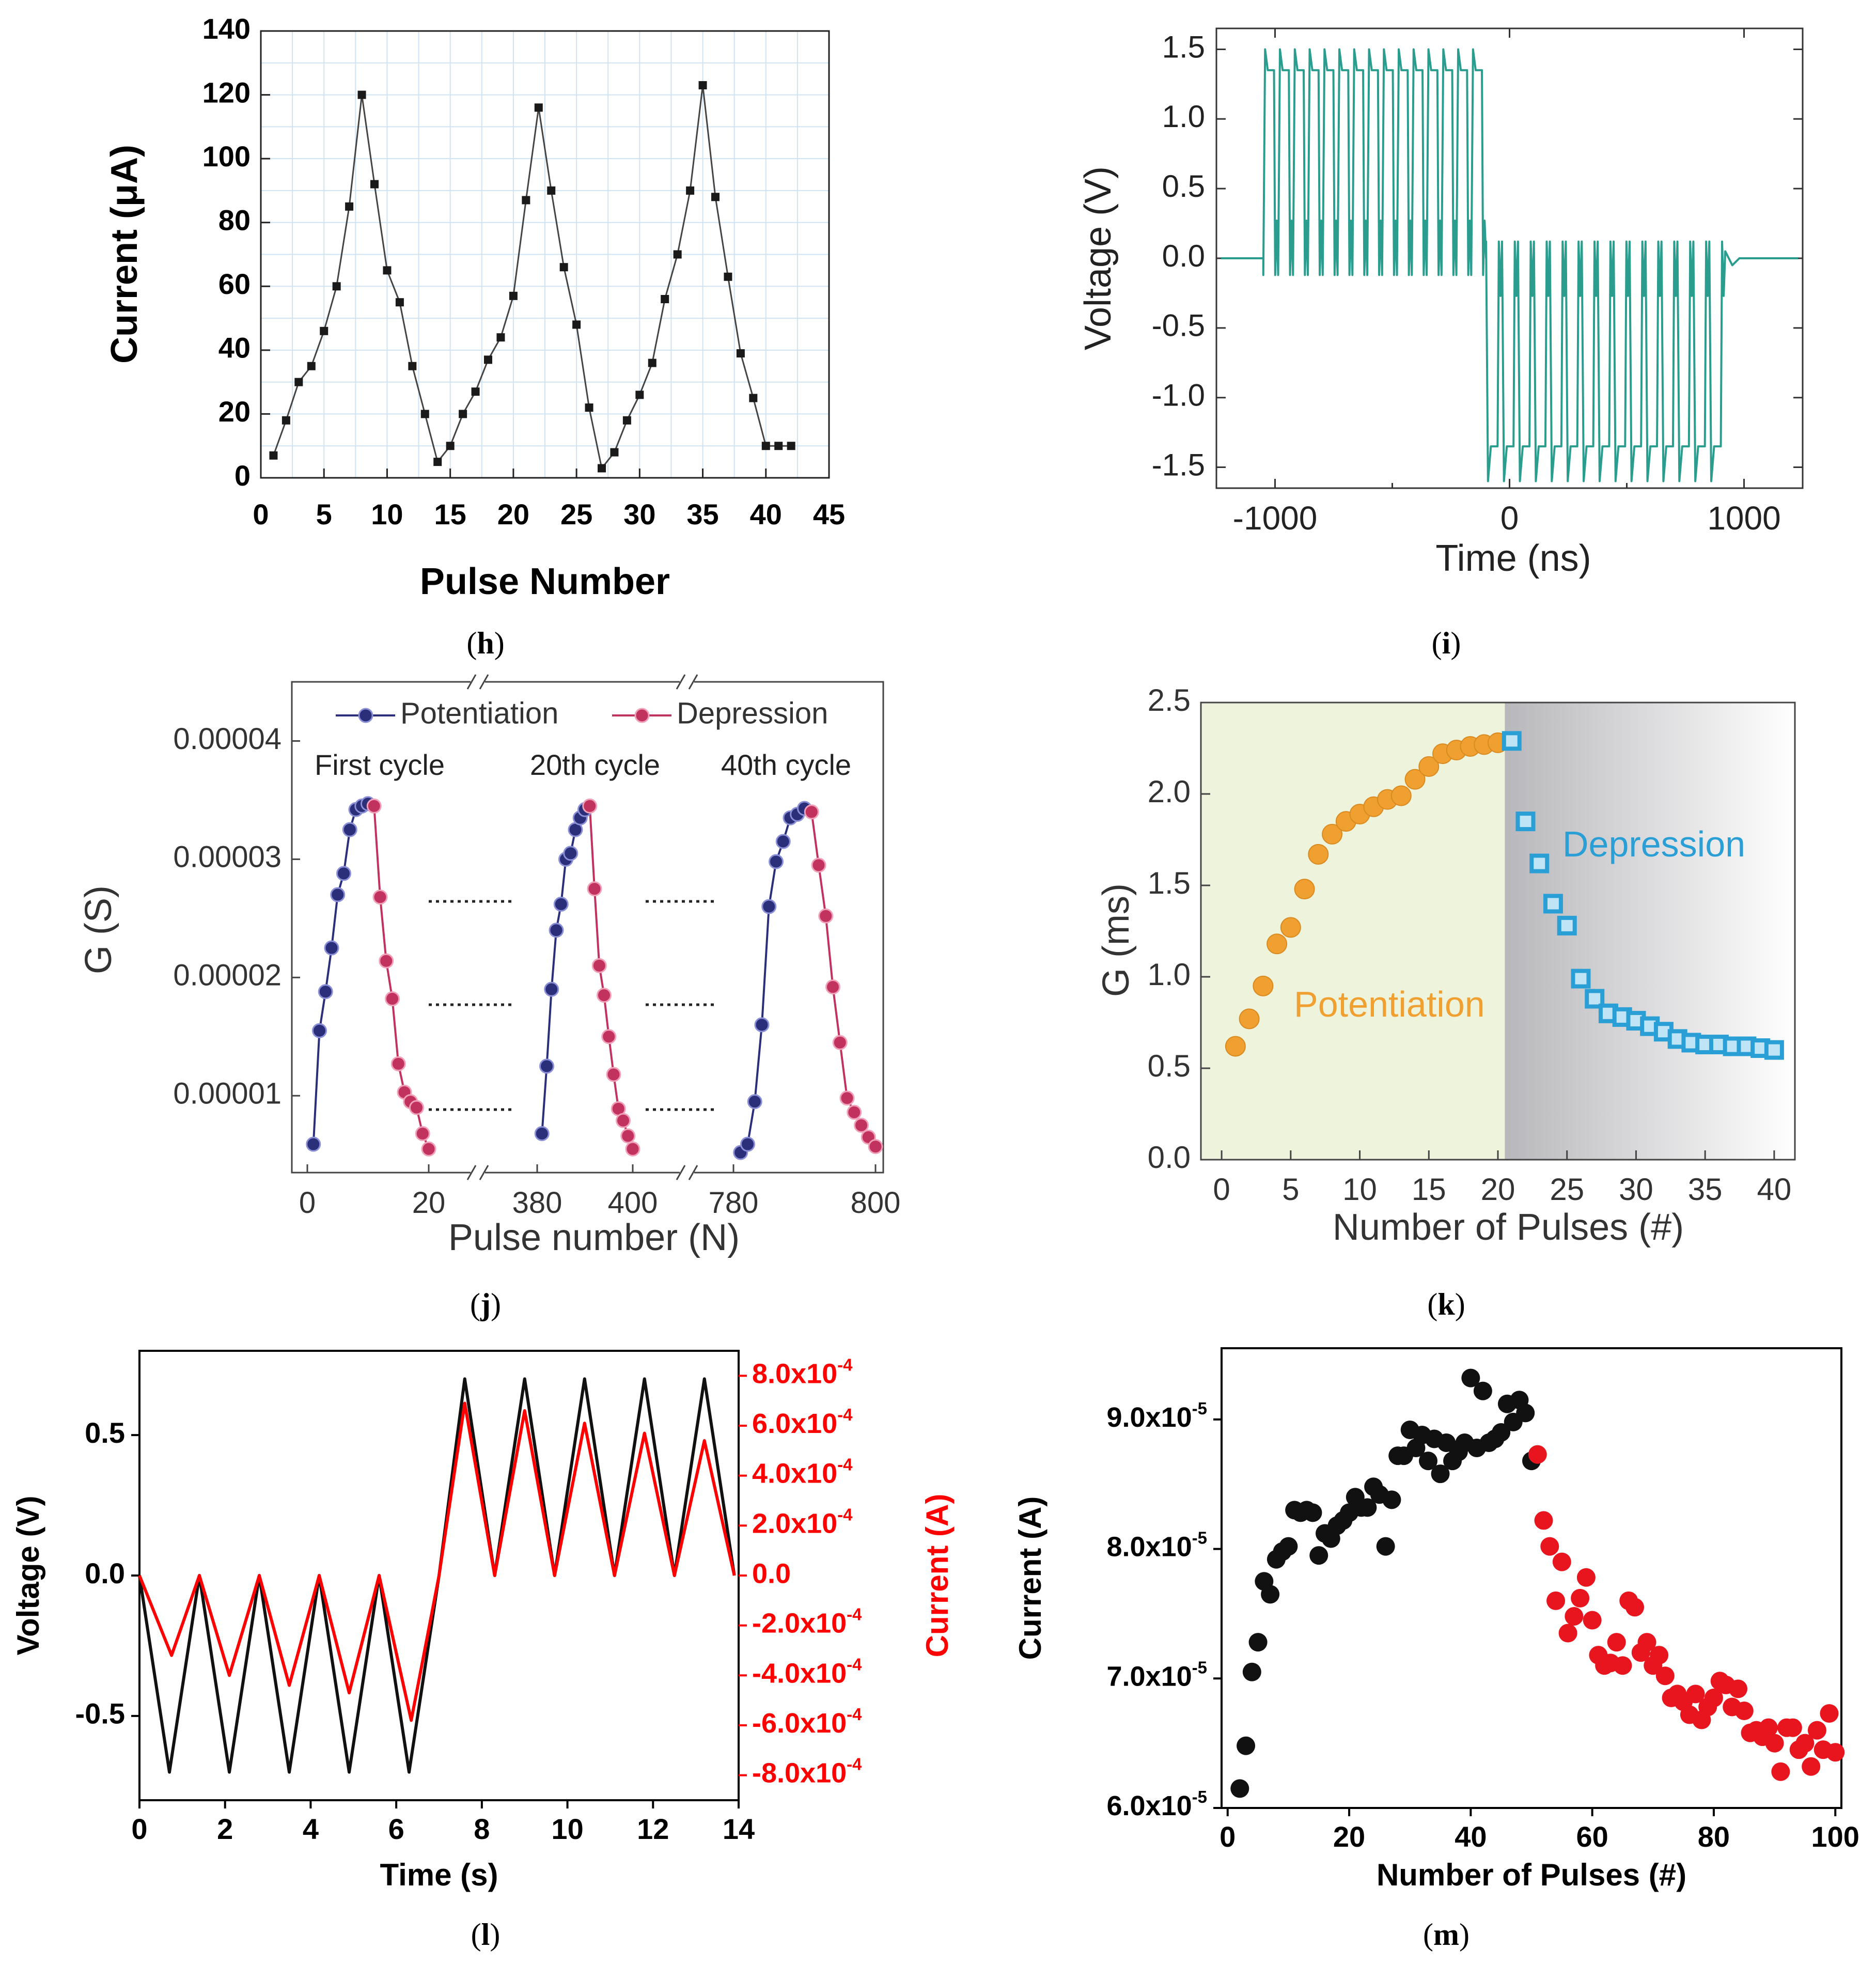 The width and height of the screenshot is (1876, 1965). What do you see at coordinates (234, 411) in the screenshot?
I see `y-tick-label: 20` at bounding box center [234, 411].